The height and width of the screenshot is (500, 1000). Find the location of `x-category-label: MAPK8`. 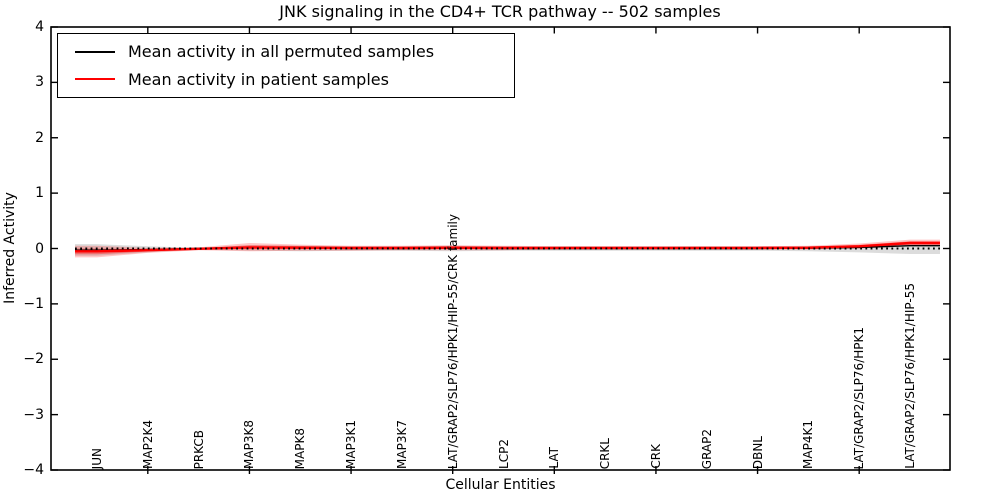

x-category-label: MAPK8 is located at coordinates (300, 448).